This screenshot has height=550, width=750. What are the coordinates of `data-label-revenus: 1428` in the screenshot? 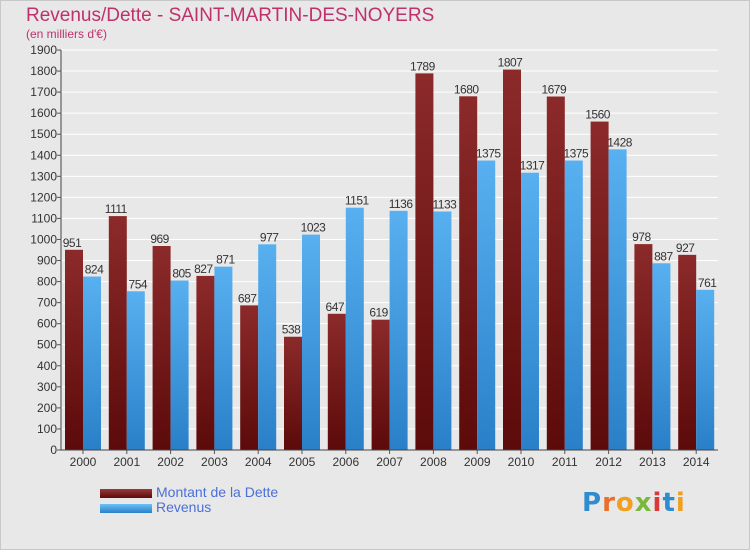 It's located at (620, 142).